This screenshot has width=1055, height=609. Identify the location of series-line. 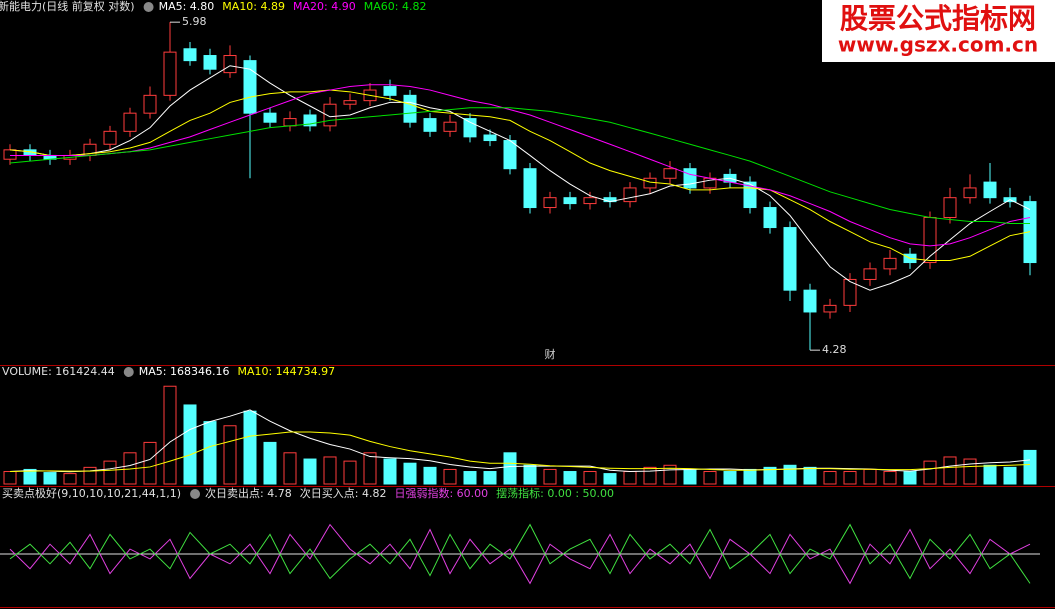
(520, 452).